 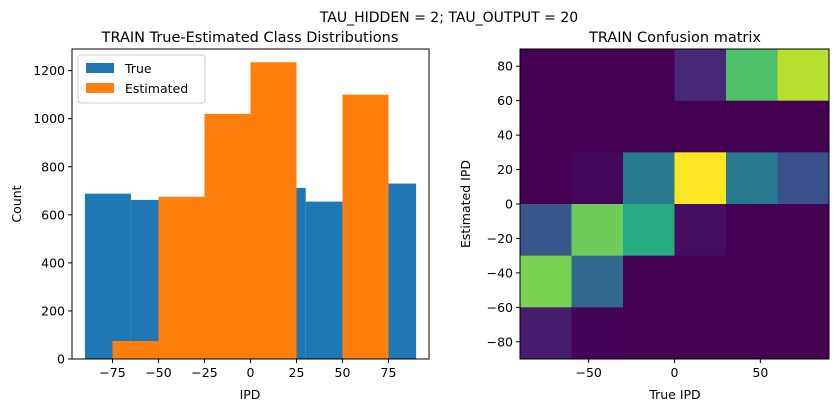 I want to click on heatmap-cell-r5-c0, so click(x=546, y=333).